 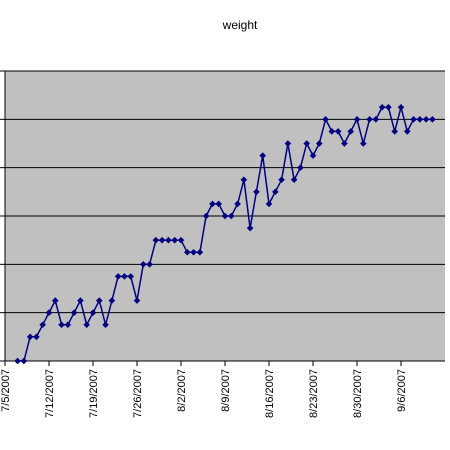 I want to click on x-tick-label: 7/19/2007, so click(x=94, y=393).